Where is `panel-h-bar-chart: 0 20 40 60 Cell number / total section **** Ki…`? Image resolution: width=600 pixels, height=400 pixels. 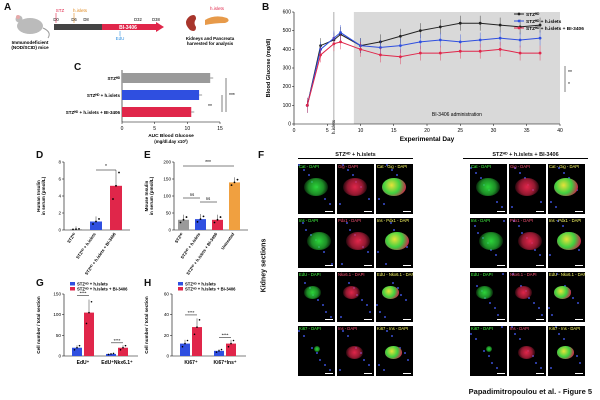 panel-h-bar-chart: 0 20 40 60 Cell number / total section **** Ki… is located at coordinates (195, 323).